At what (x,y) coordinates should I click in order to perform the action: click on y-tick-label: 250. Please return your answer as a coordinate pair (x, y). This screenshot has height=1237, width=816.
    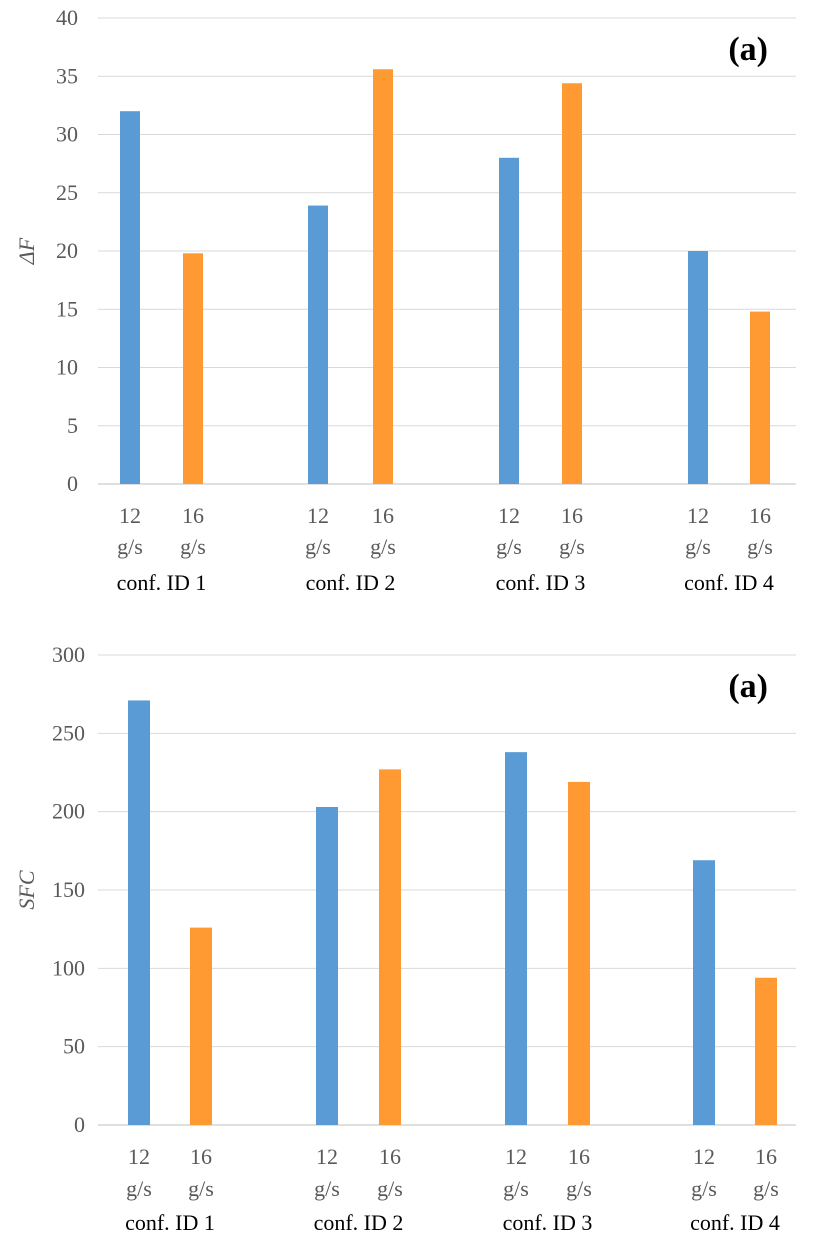
    Looking at the image, I should click on (68, 732).